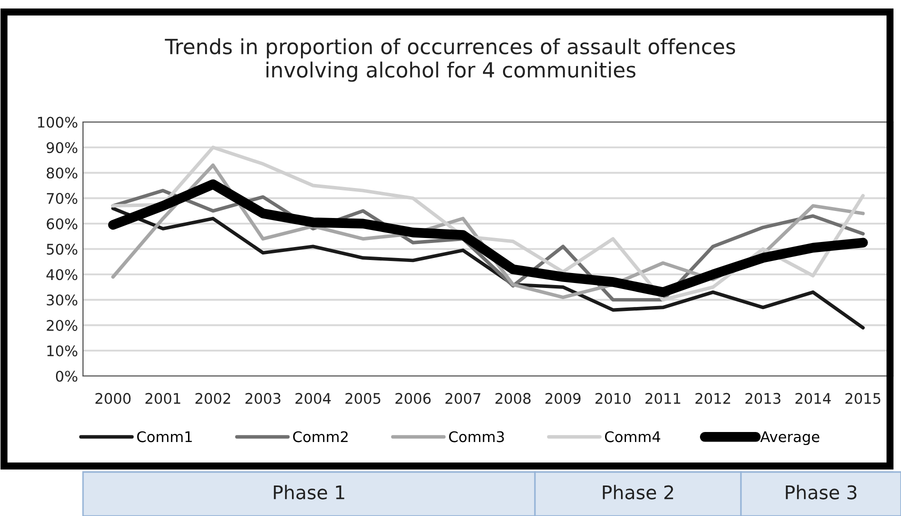 This screenshot has width=901, height=516. I want to click on y-tick-label: 40%, so click(62, 274).